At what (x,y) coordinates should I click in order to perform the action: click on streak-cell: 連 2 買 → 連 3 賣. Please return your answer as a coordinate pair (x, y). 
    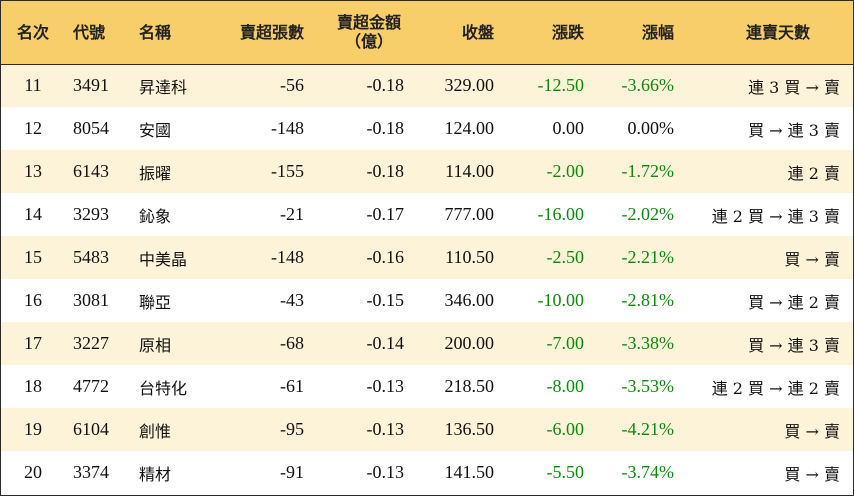
    Looking at the image, I should click on (775, 216).